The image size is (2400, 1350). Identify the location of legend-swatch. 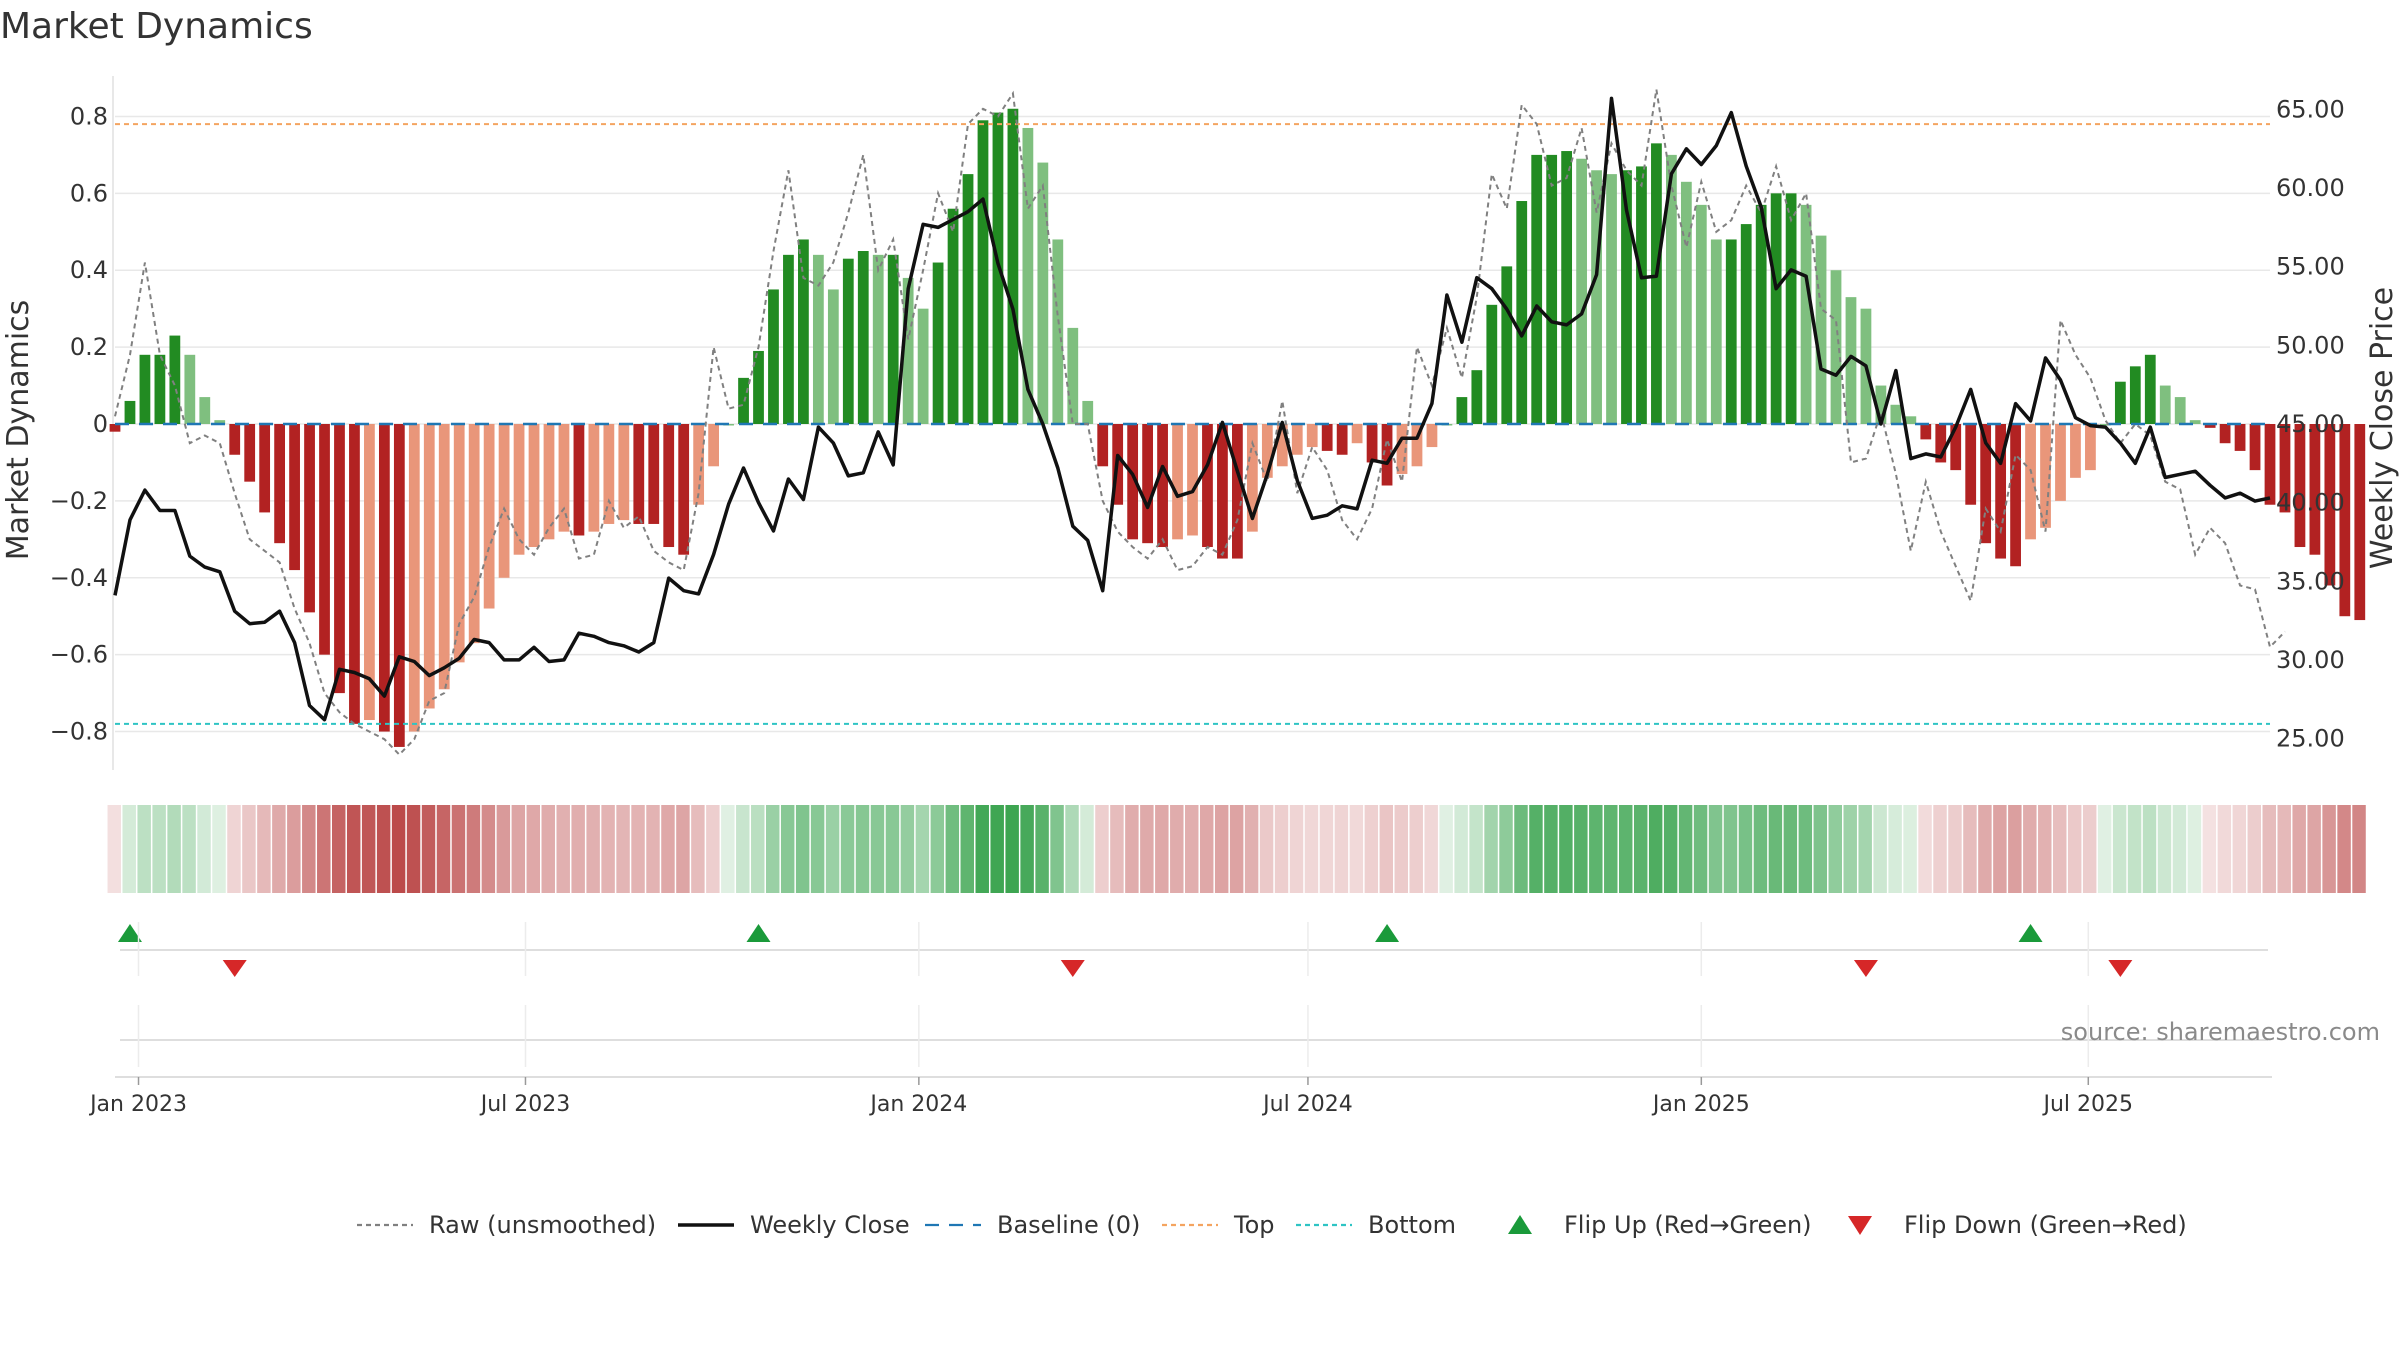
(1520, 1224).